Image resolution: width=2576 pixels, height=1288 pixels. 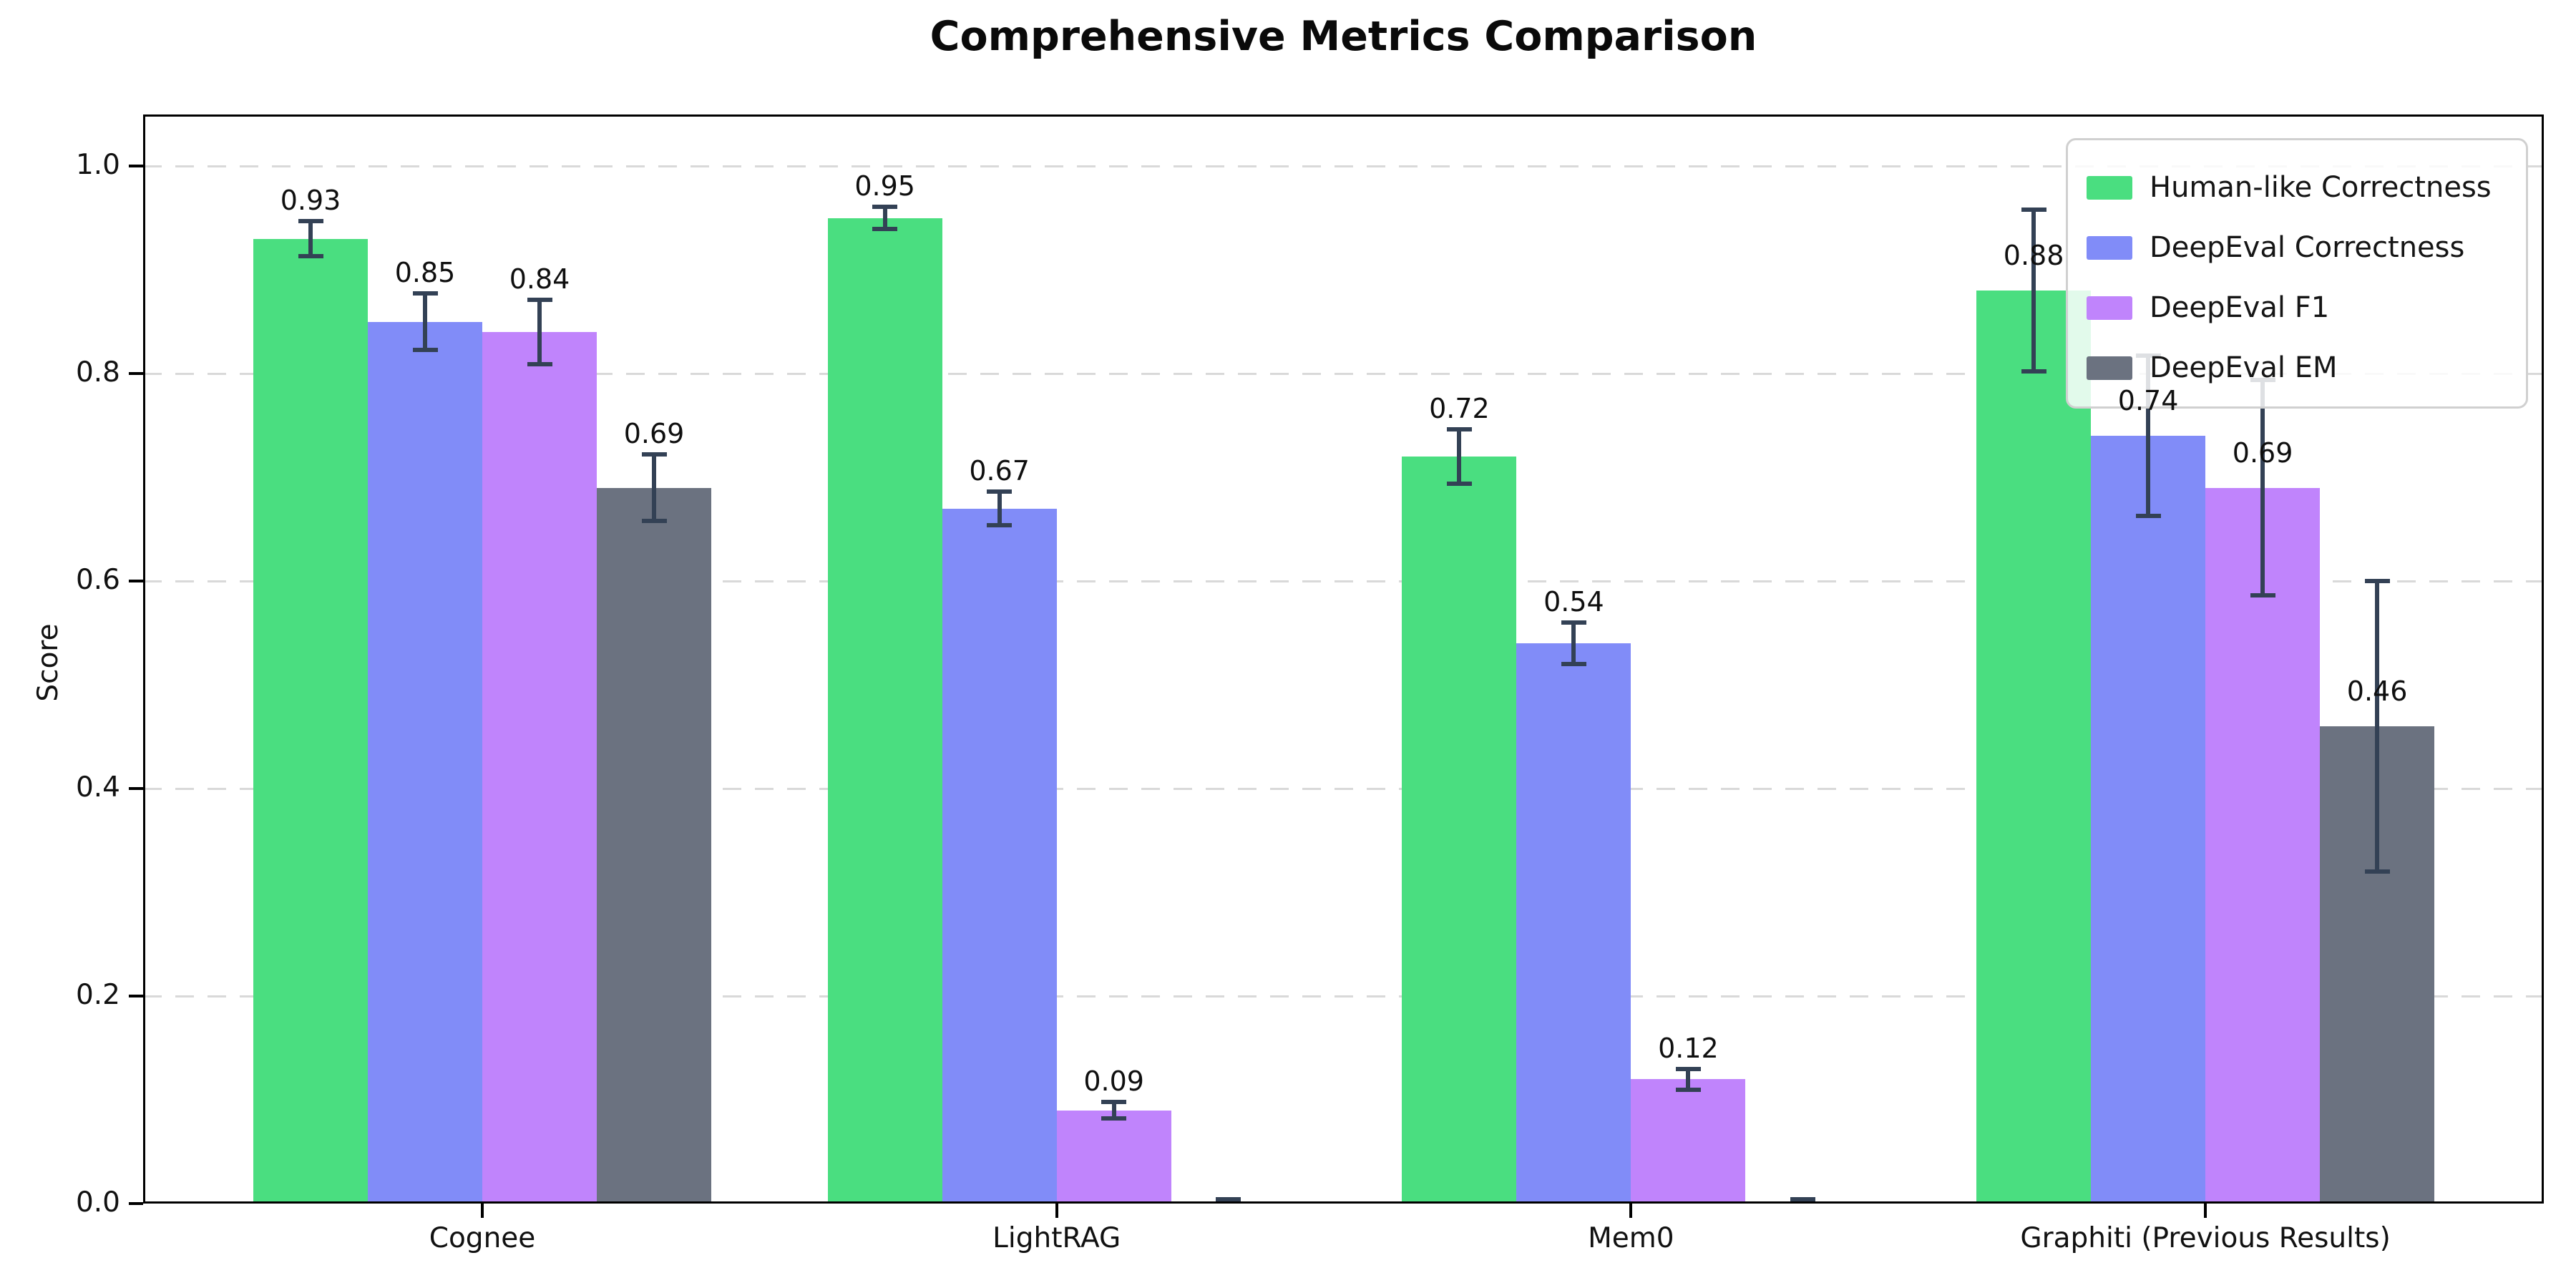 I want to click on y-tick-label: 1.0, so click(x=97, y=165).